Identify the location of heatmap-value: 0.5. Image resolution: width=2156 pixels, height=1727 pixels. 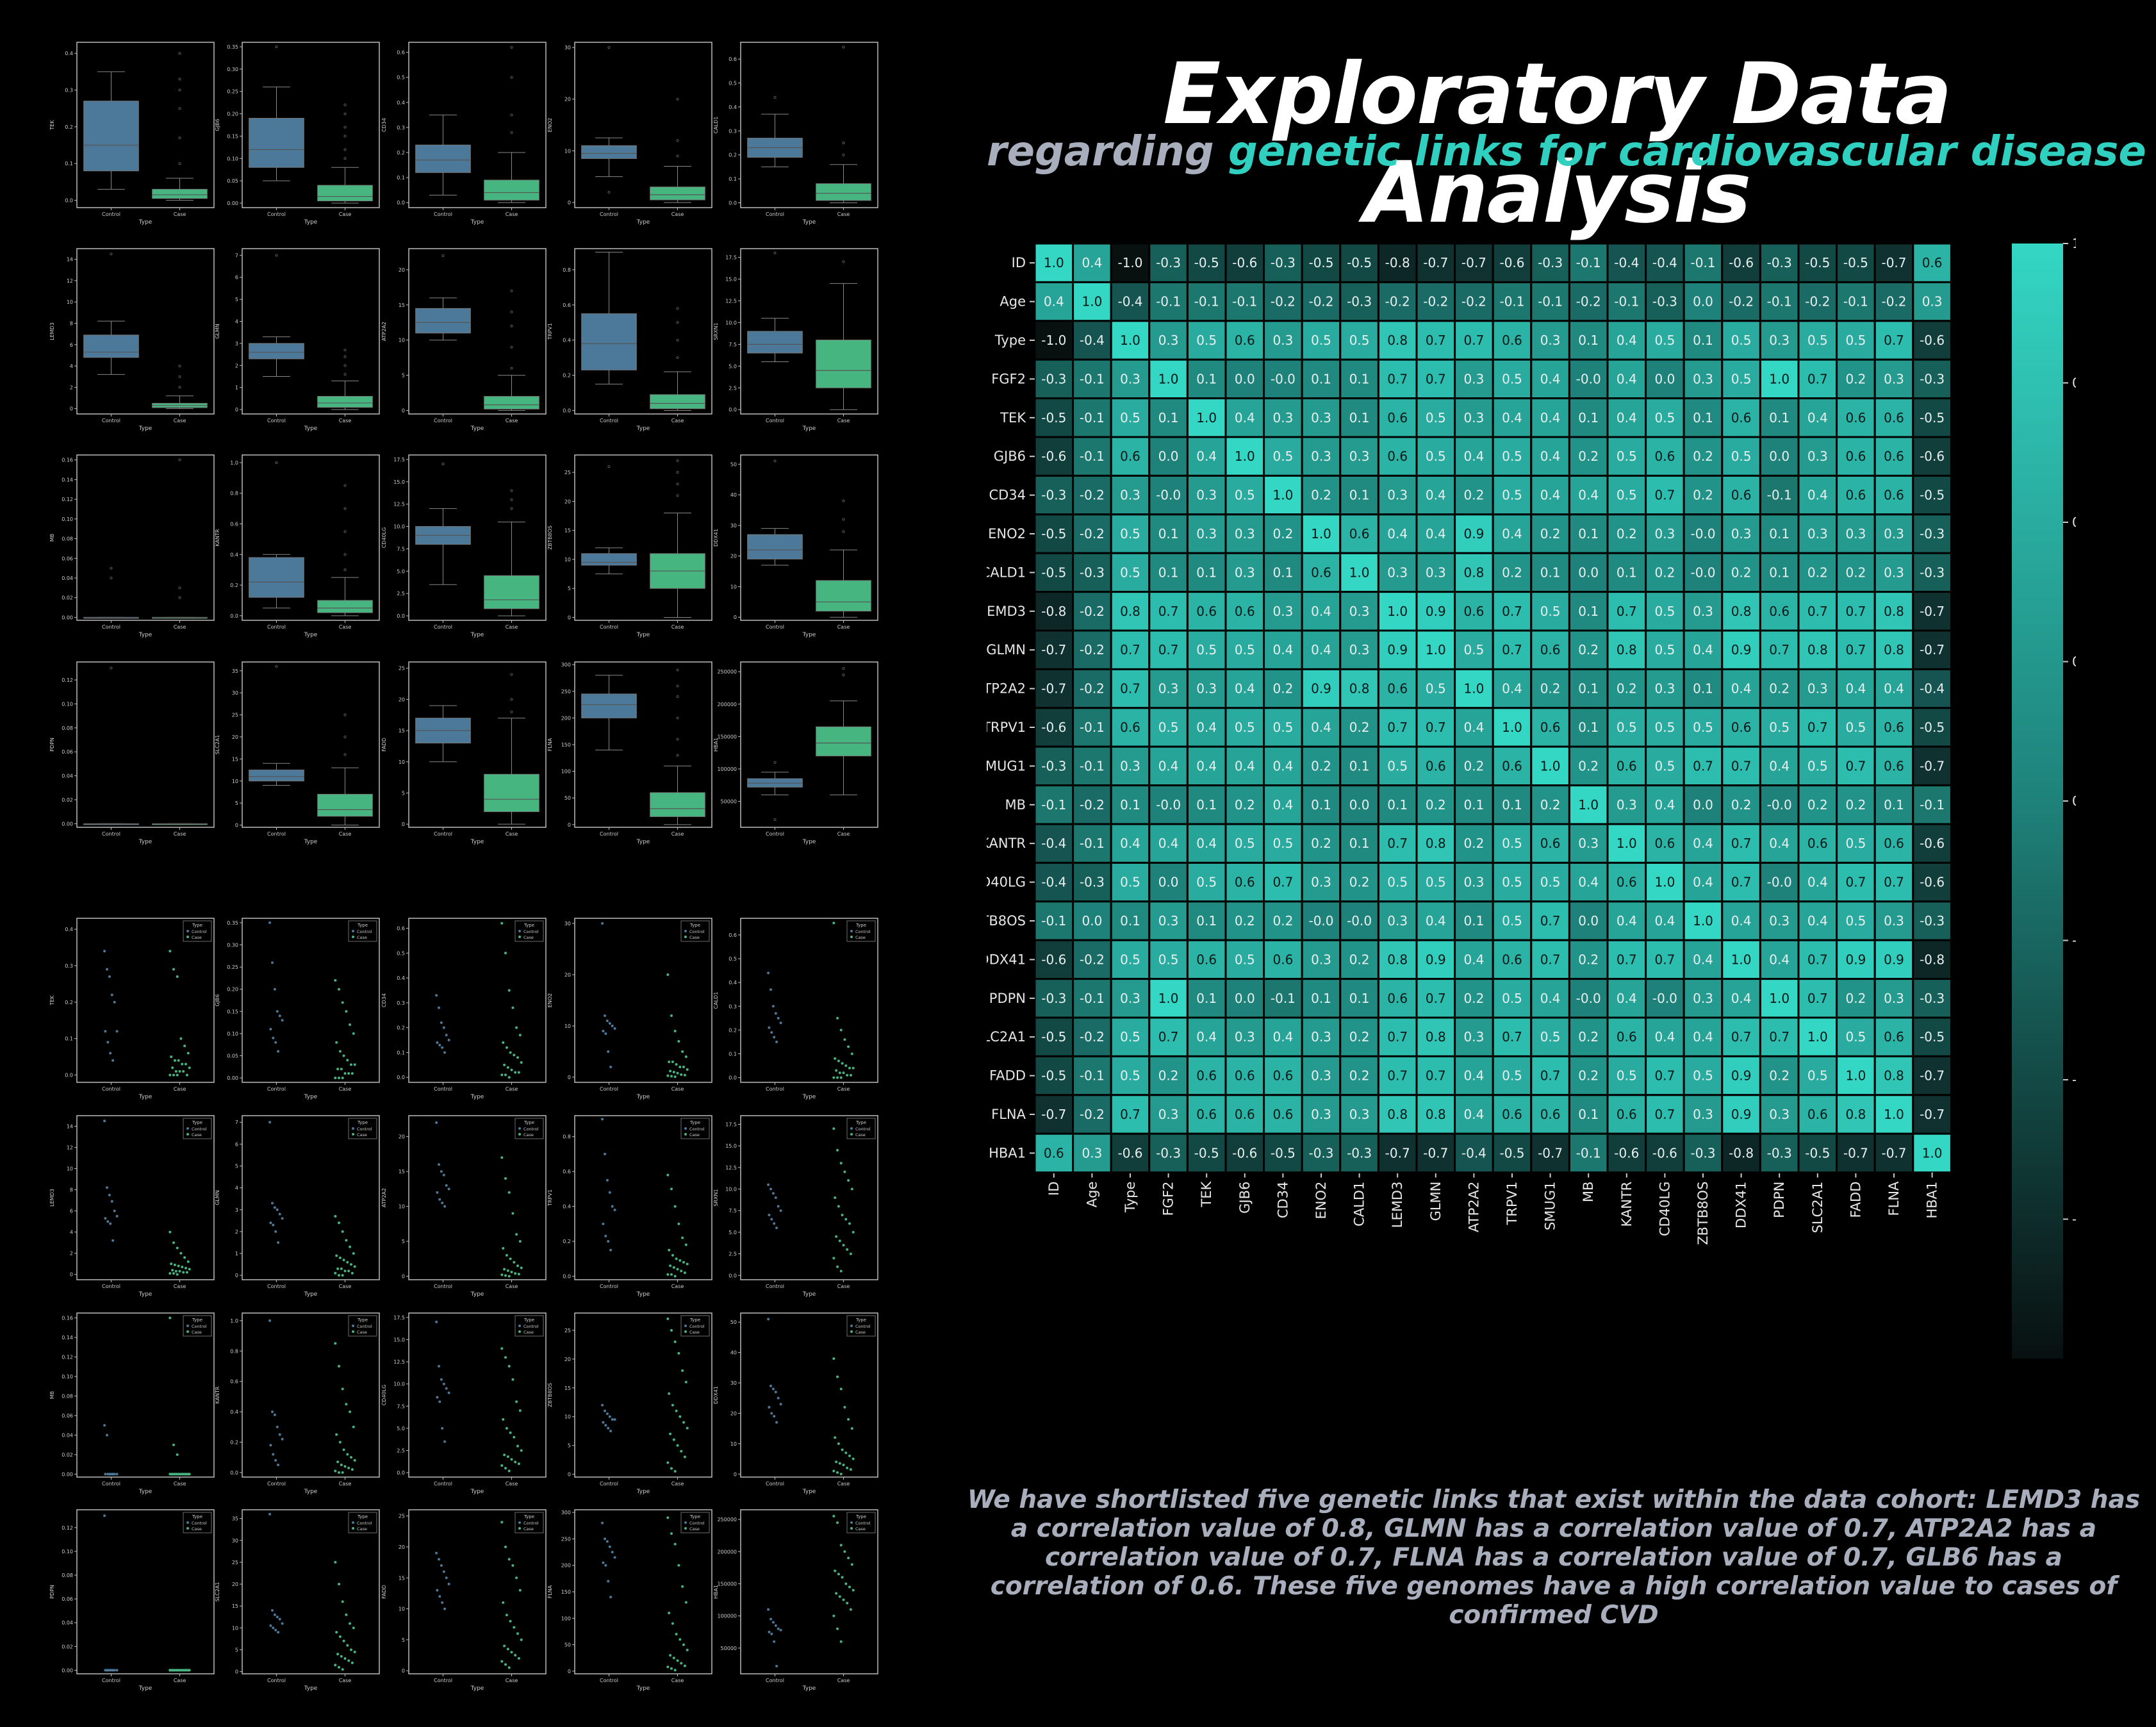
(1742, 341).